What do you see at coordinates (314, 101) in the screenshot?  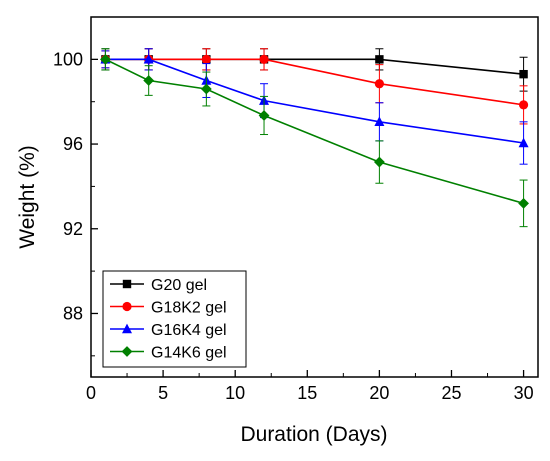 I see `series-line` at bounding box center [314, 101].